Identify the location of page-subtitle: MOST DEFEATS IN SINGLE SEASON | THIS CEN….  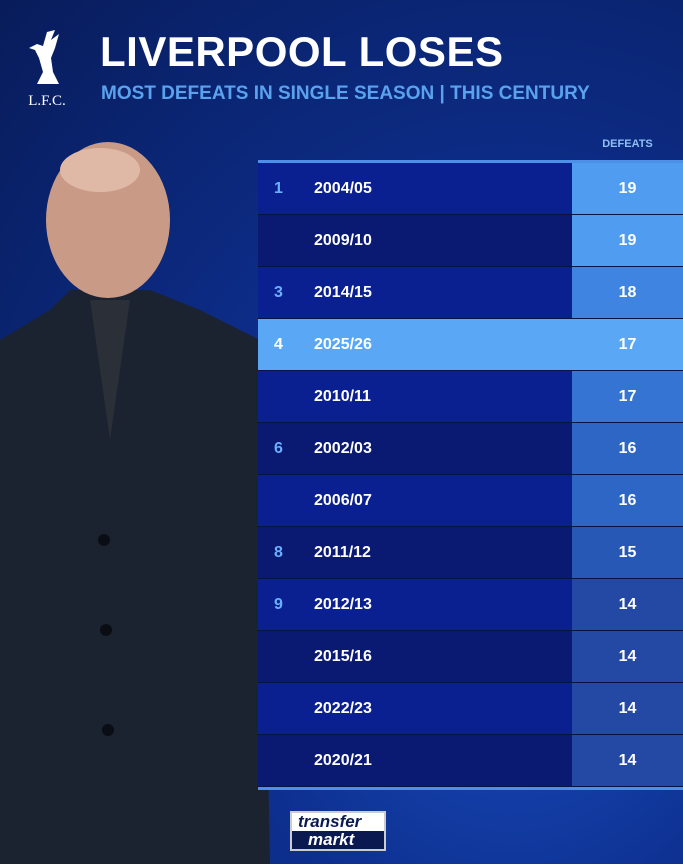
(345, 93).